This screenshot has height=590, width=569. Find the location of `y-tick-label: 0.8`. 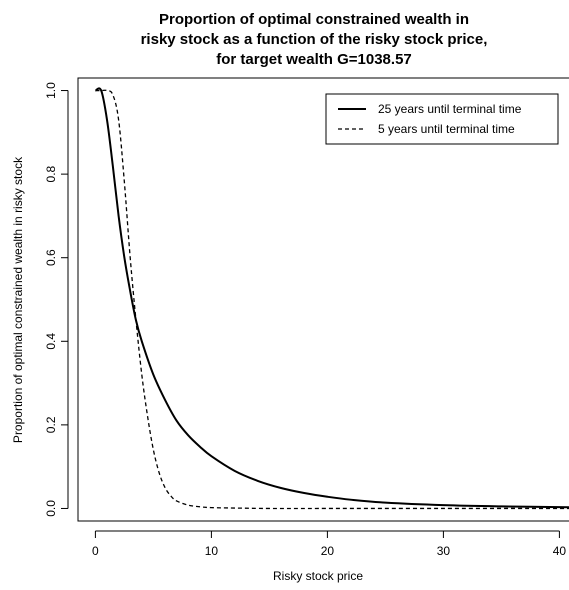

y-tick-label: 0.8 is located at coordinates (51, 173).